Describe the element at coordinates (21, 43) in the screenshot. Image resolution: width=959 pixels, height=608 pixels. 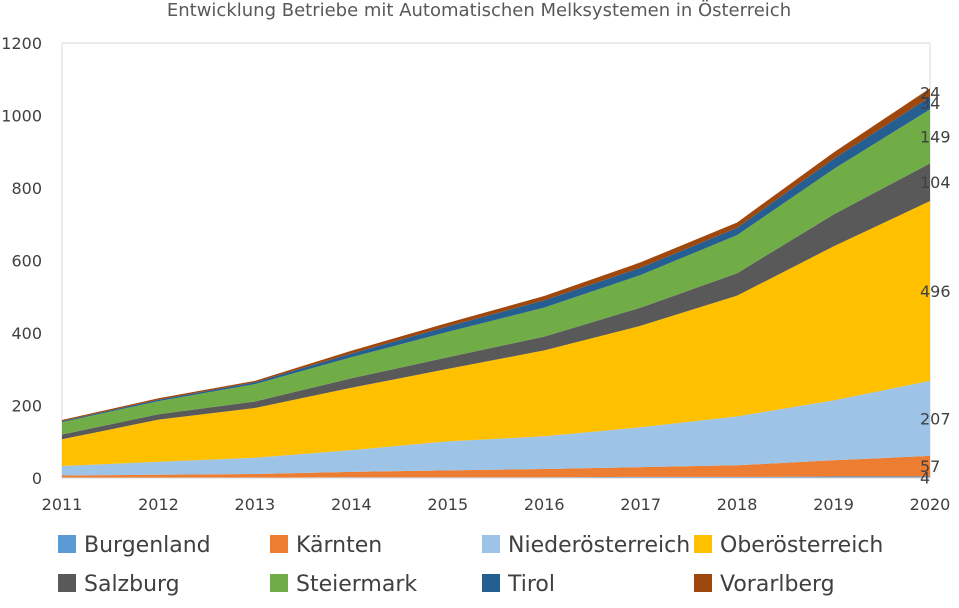
I see `y-tick-label: 1200` at that location.